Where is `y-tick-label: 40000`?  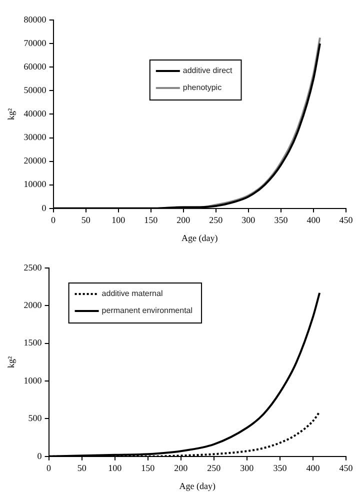
y-tick-label: 40000 is located at coordinates (35, 113).